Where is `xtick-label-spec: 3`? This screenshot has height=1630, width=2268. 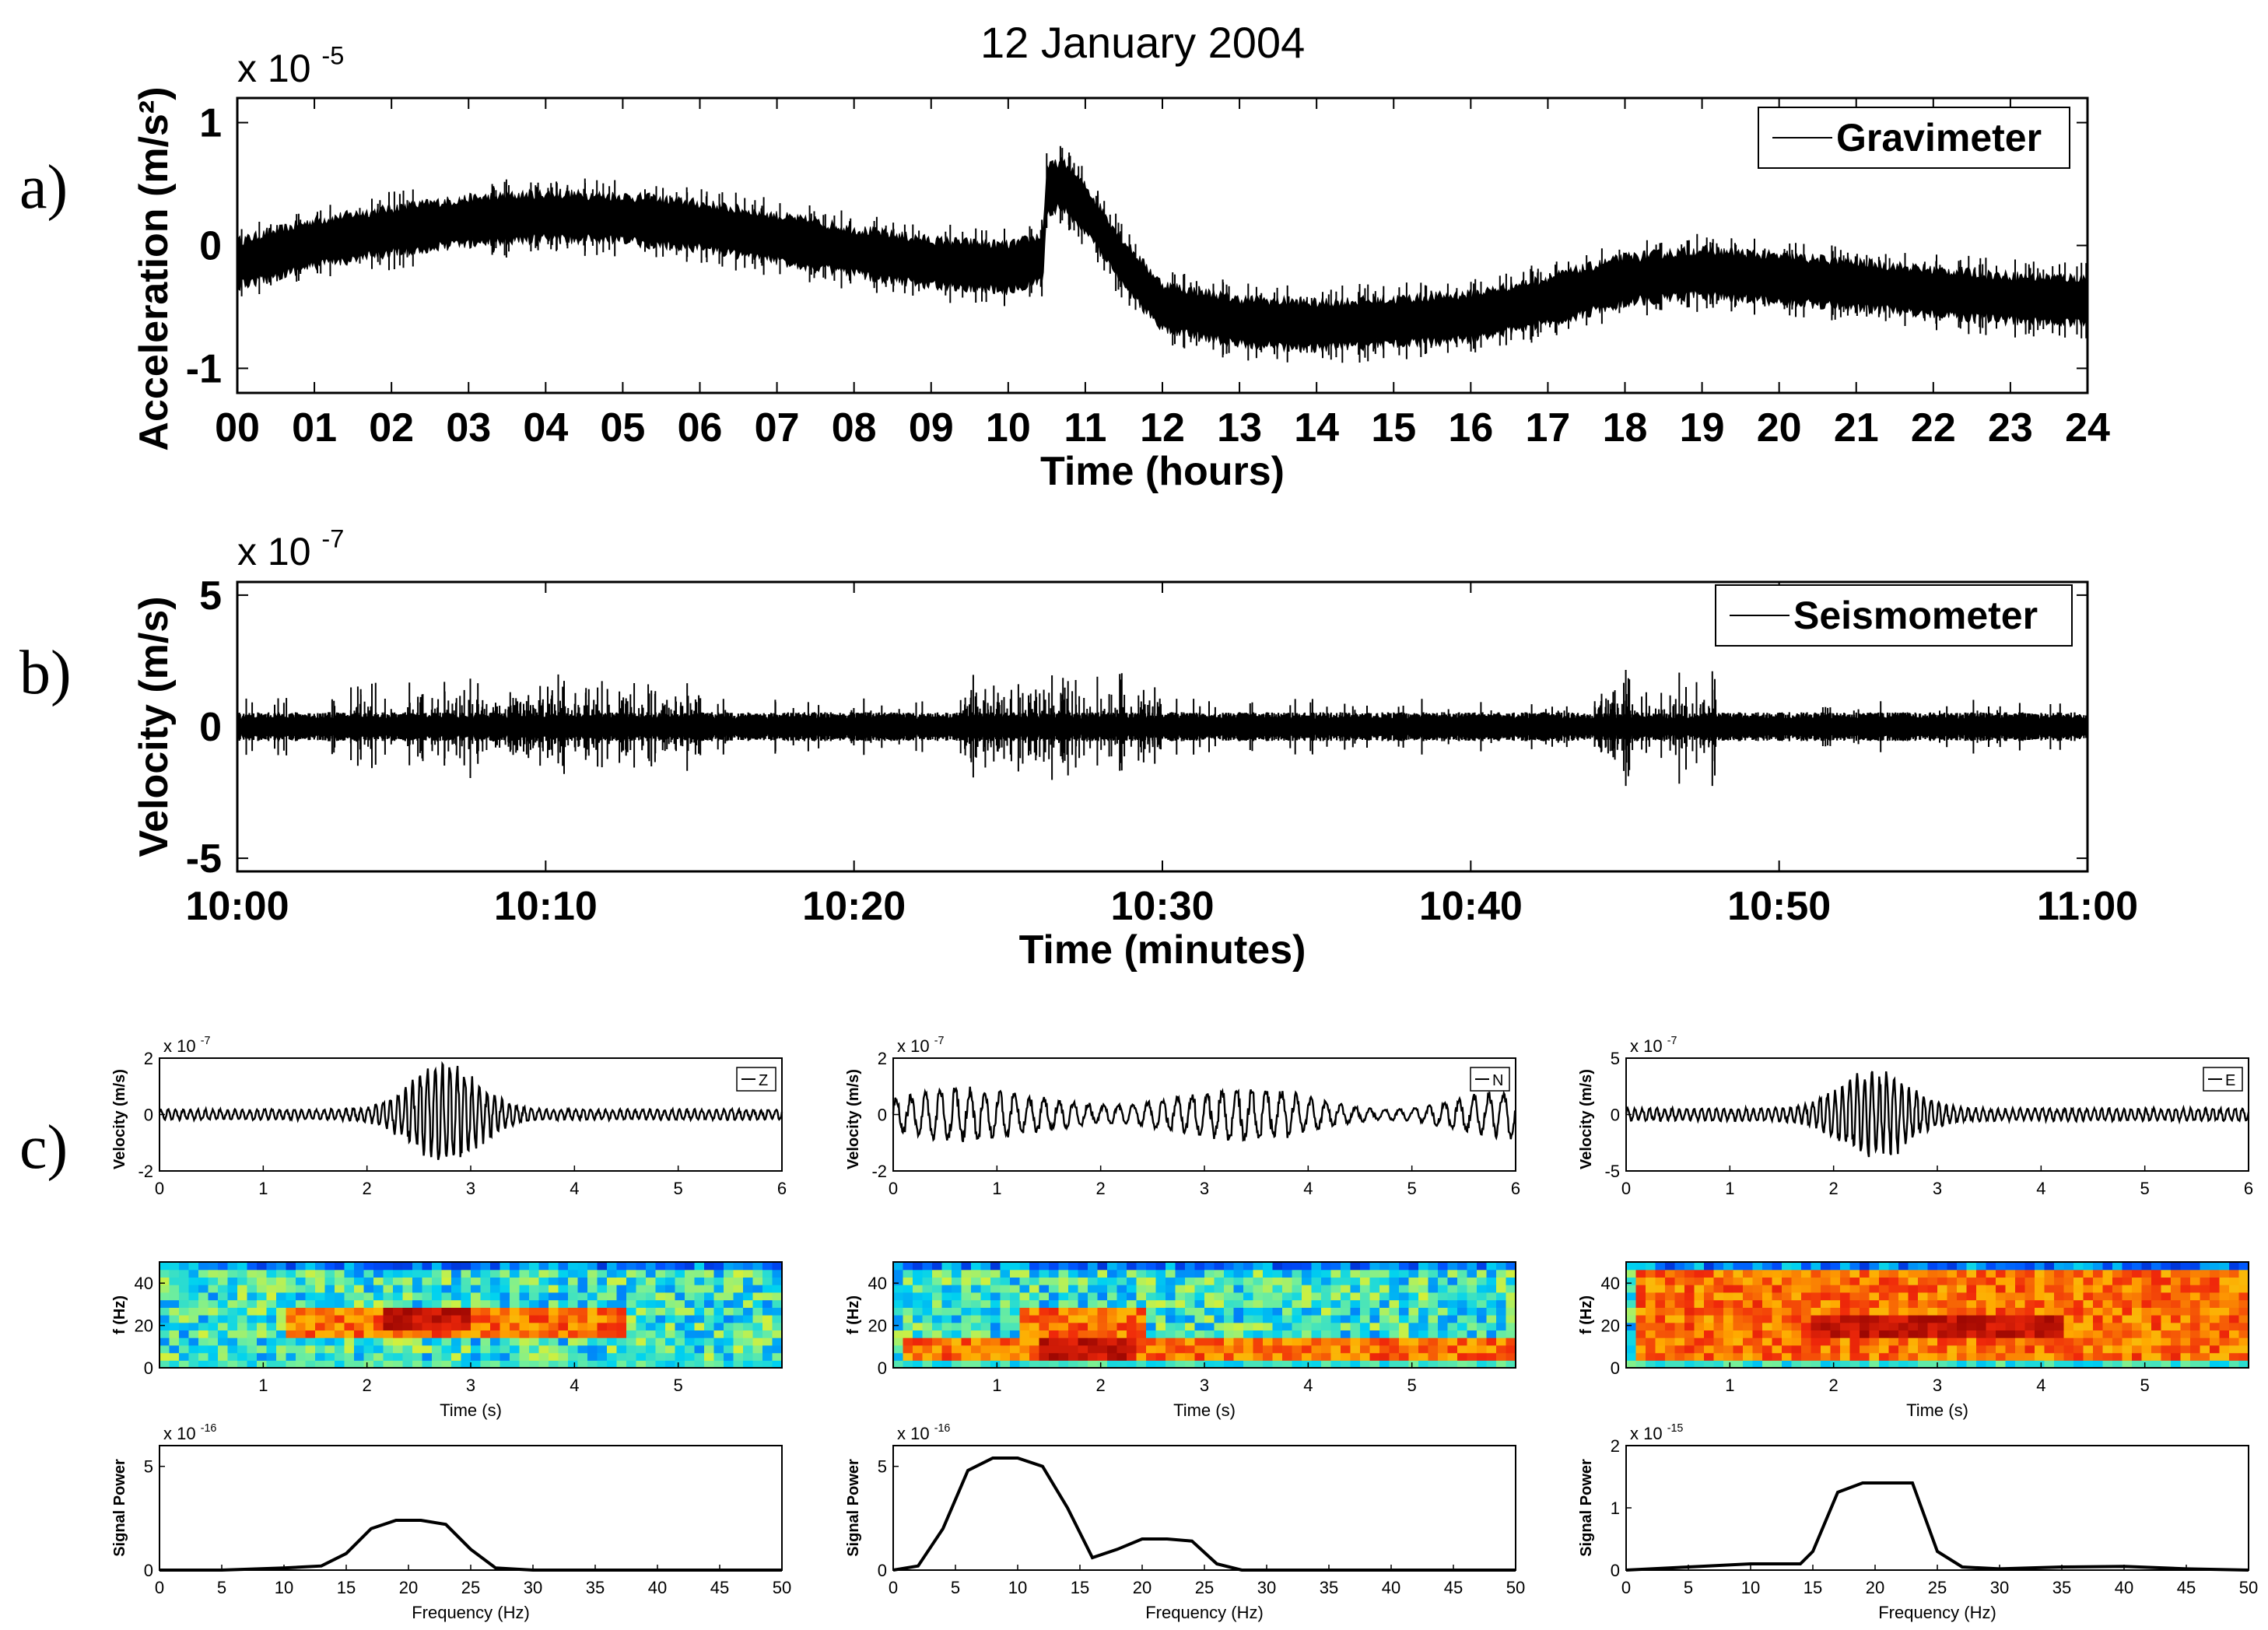 xtick-label-spec: 3 is located at coordinates (470, 1385).